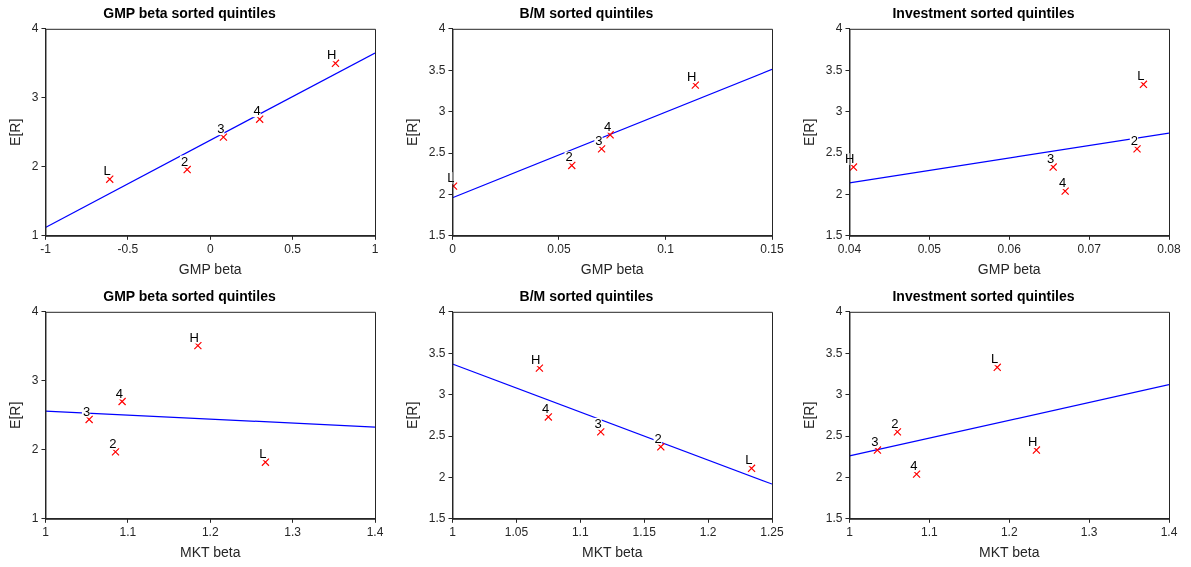 This screenshot has height=567, width=1191. I want to click on x-tick-label: 1.2, so click(210, 532).